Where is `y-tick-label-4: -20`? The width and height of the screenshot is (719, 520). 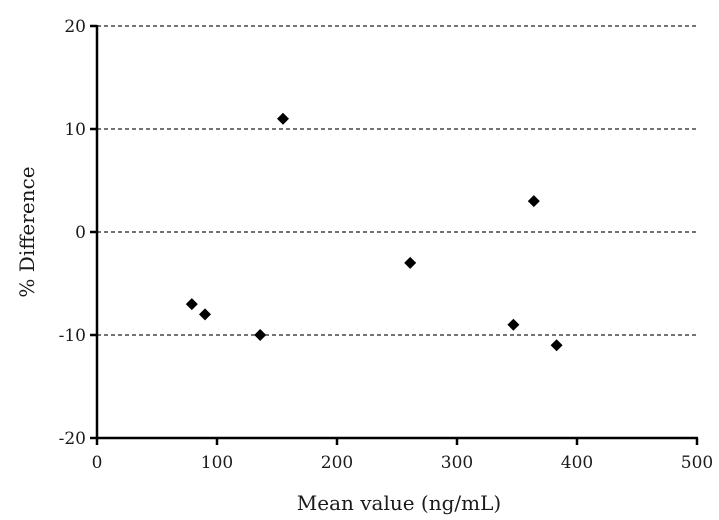
y-tick-label-4: -20 is located at coordinates (72, 439).